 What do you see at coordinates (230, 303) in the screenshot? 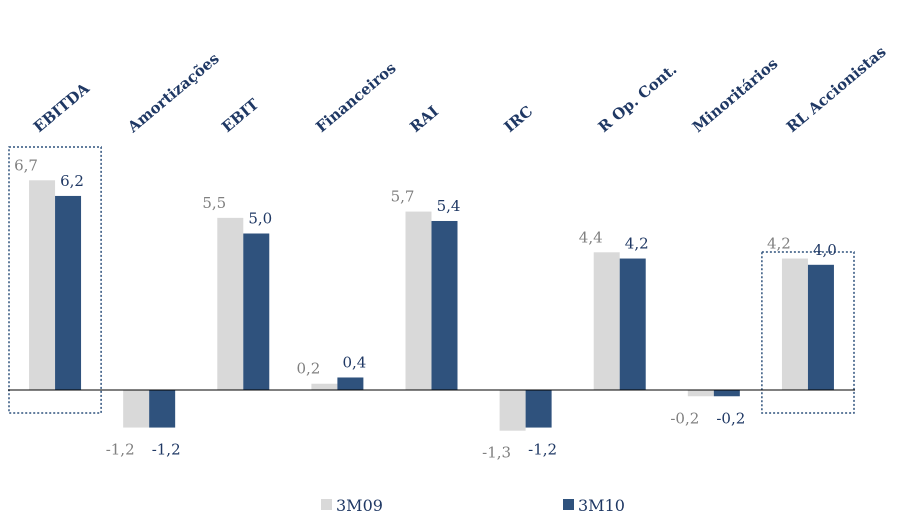
I see `bar-3m09-ebit` at bounding box center [230, 303].